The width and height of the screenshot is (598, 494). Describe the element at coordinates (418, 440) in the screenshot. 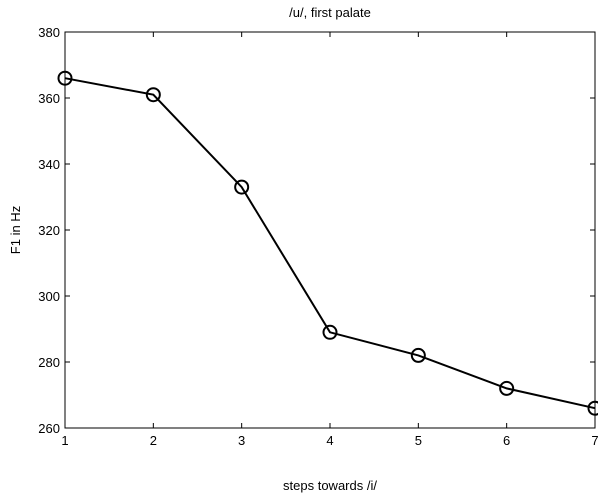

I see `x-tick-label: 5` at that location.